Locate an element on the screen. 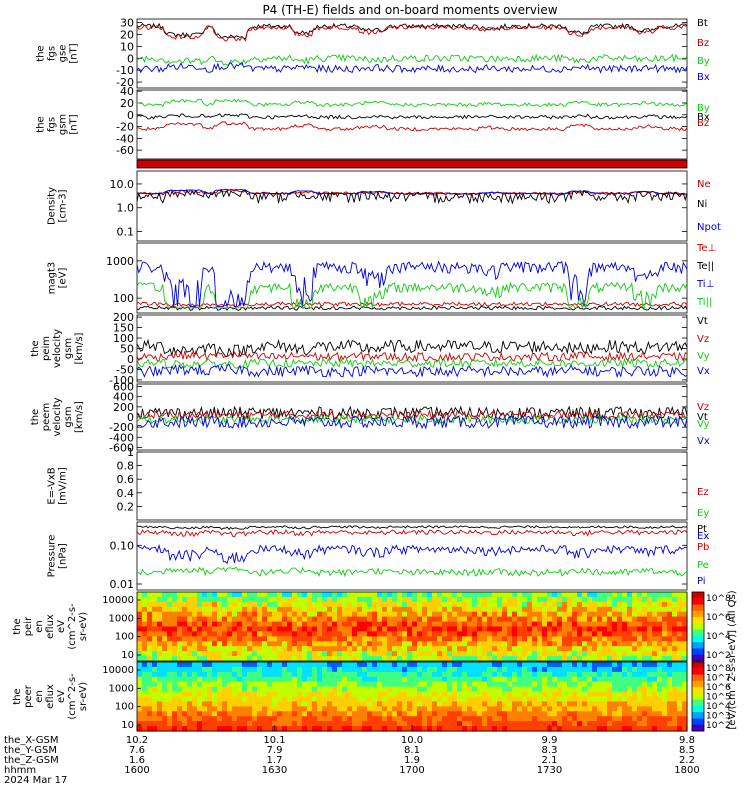 Image resolution: width=750 pixels, height=800 pixels. colorbar-segment is located at coordinates (698, 715).